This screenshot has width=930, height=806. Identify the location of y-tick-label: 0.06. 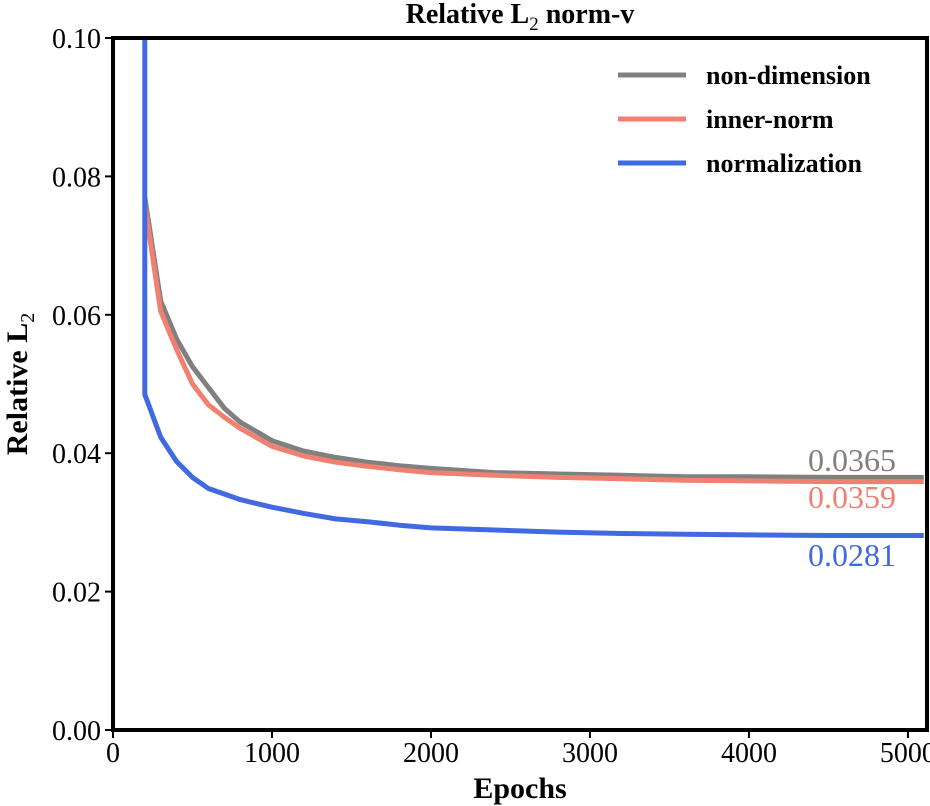
(76, 316).